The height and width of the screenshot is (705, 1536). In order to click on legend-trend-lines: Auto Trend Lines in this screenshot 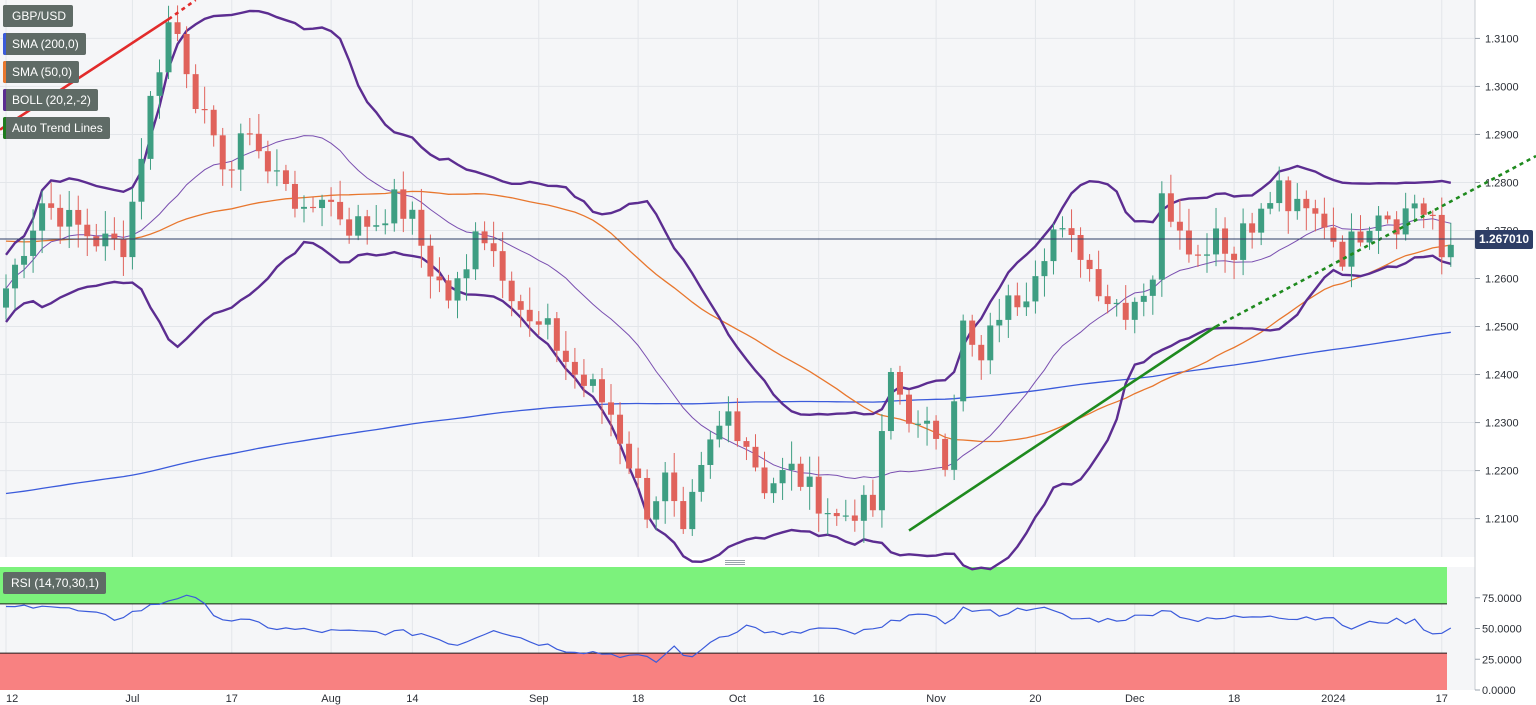, I will do `click(56, 128)`.